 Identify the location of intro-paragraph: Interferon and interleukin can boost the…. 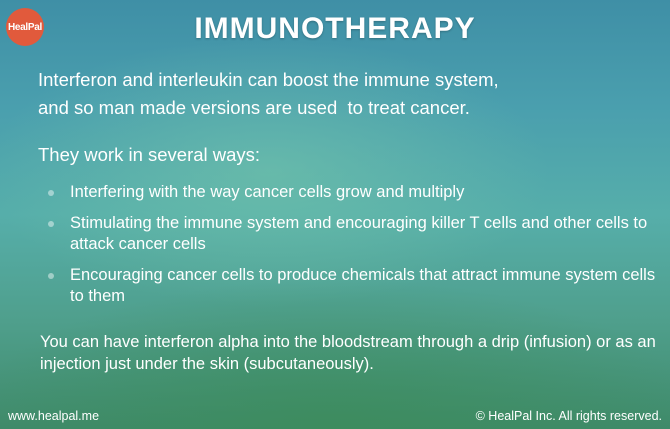
(353, 94).